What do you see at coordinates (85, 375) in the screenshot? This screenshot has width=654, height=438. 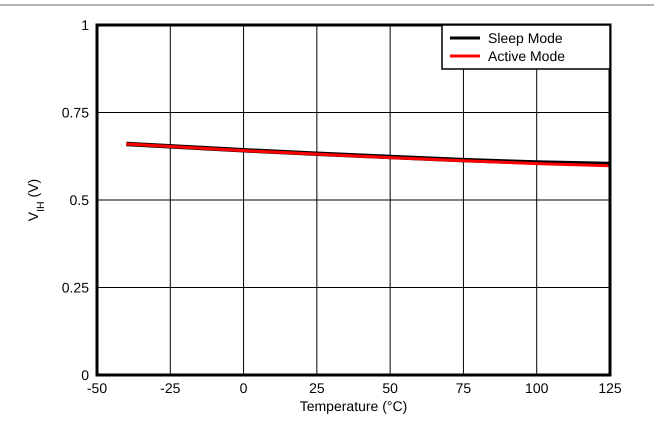 I see `y-tick-label: 0` at bounding box center [85, 375].